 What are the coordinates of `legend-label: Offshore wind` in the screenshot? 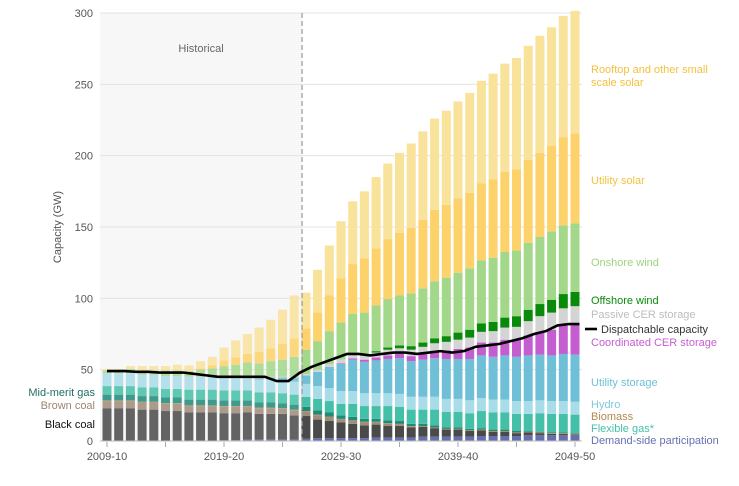 It's located at (625, 301).